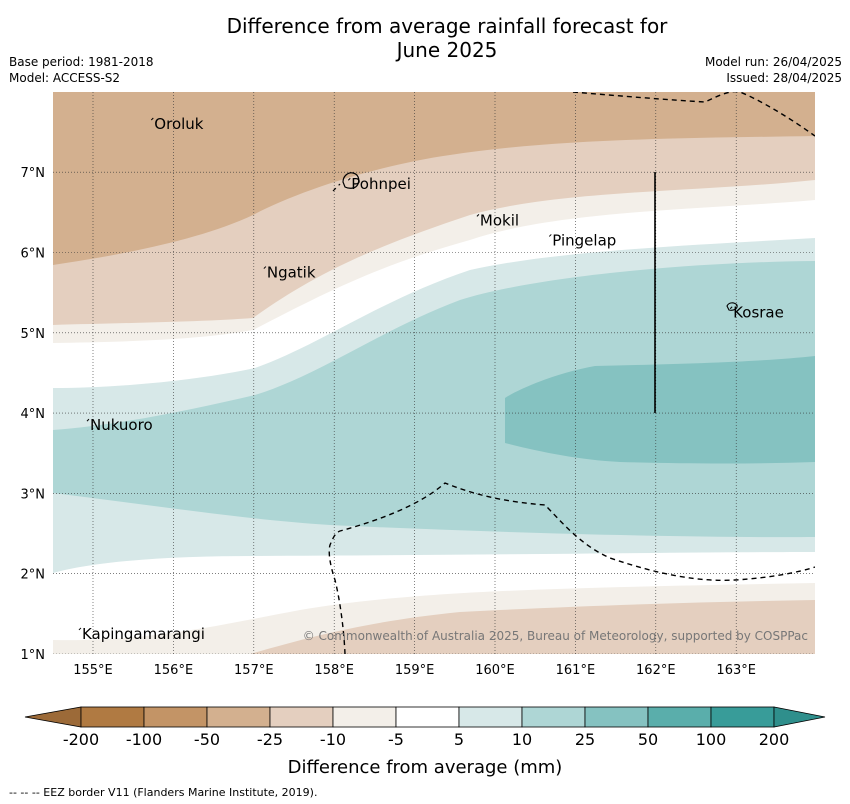 This screenshot has width=850, height=804. I want to click on colorbar-label: Difference from average (mm), so click(425, 767).